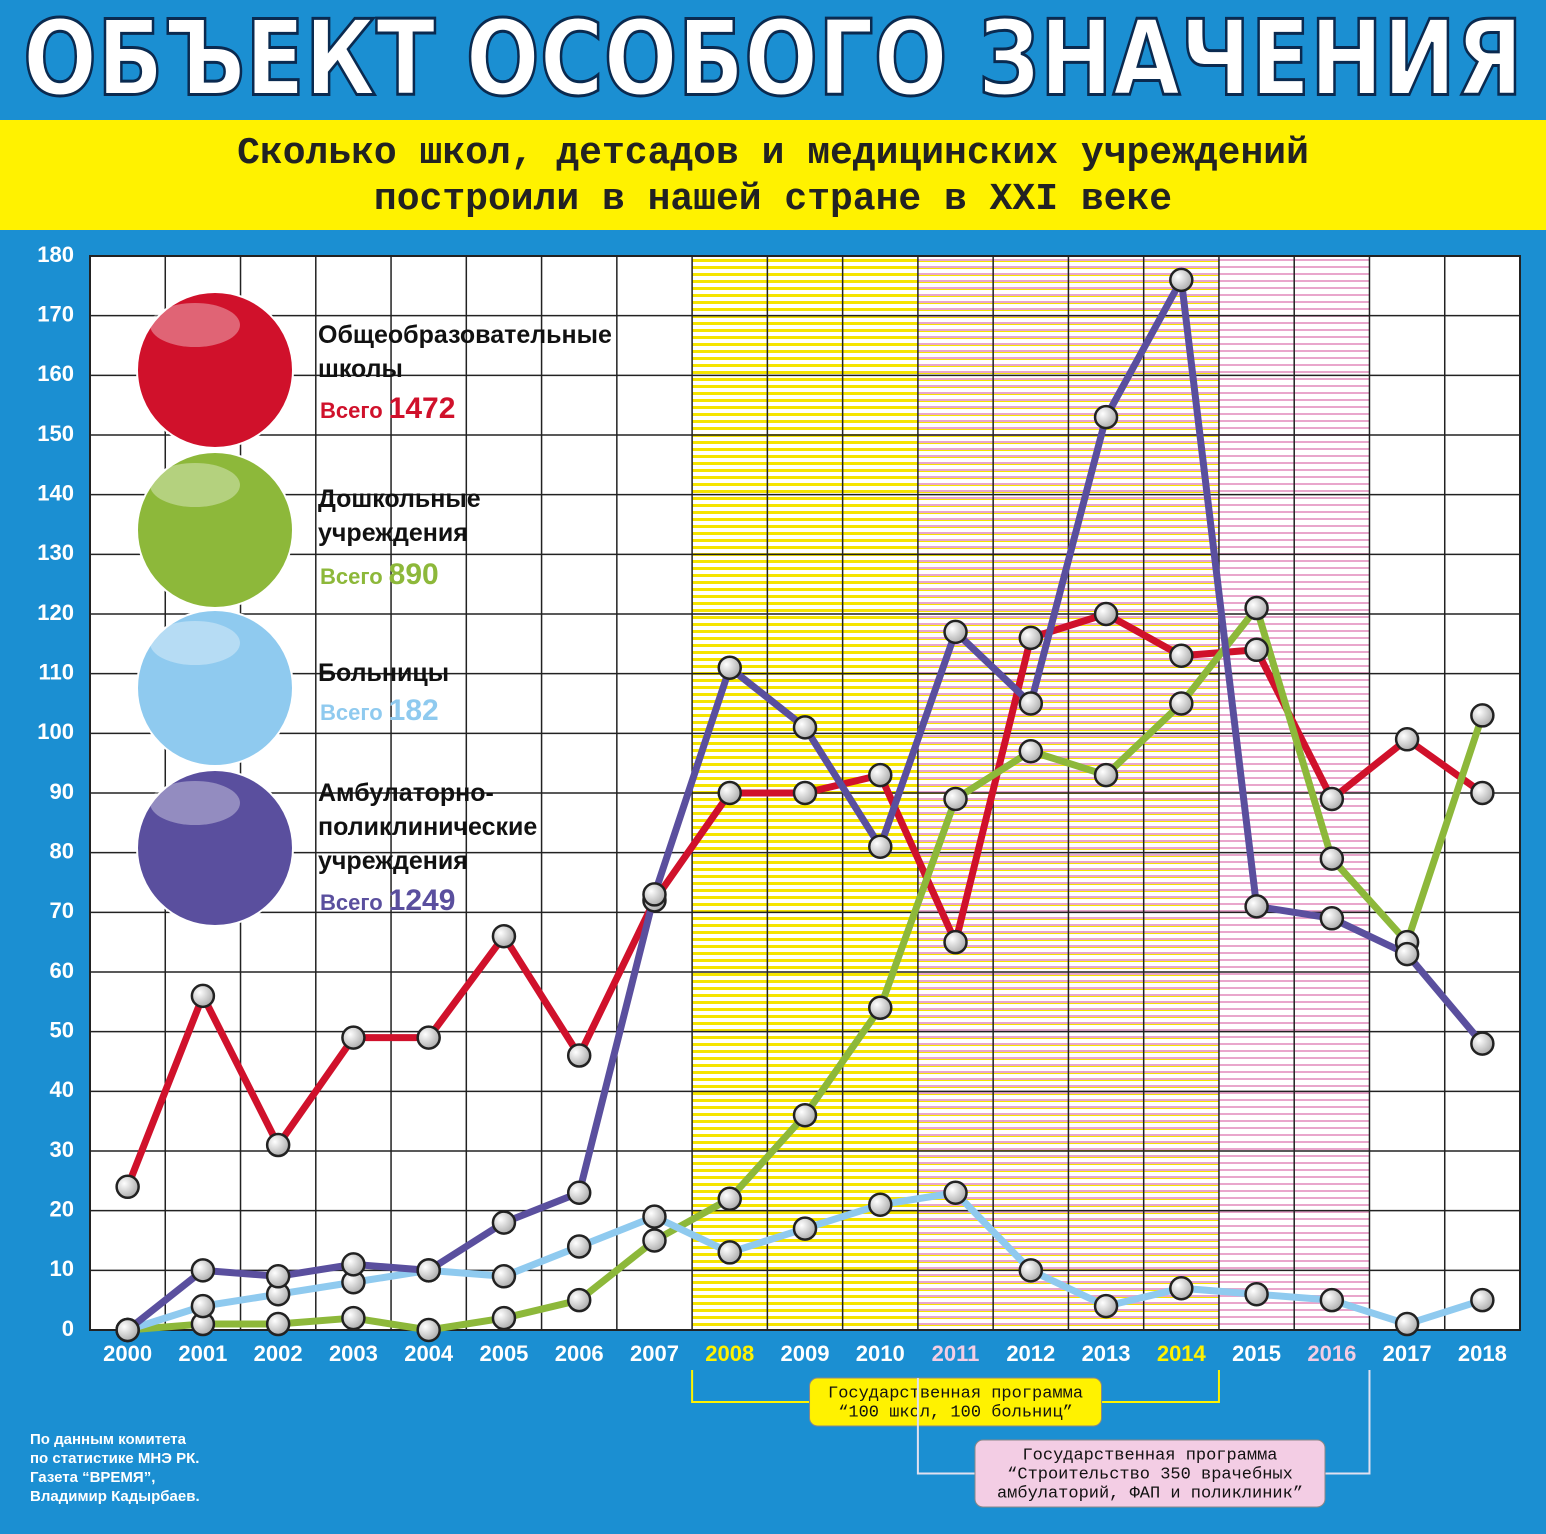 This screenshot has height=1534, width=1546. Describe the element at coordinates (773, 175) in the screenshot. I see `subtitle-band` at that location.